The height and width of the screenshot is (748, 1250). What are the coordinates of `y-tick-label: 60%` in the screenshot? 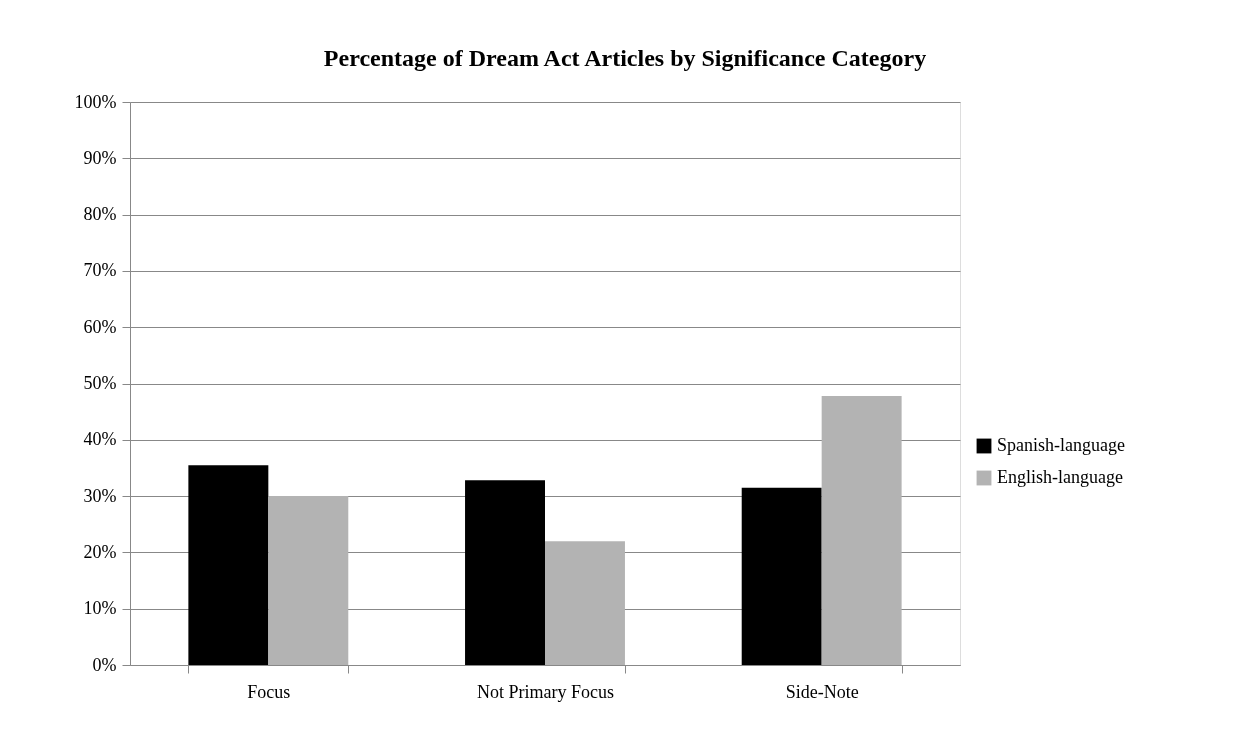 It's located at (100, 326).